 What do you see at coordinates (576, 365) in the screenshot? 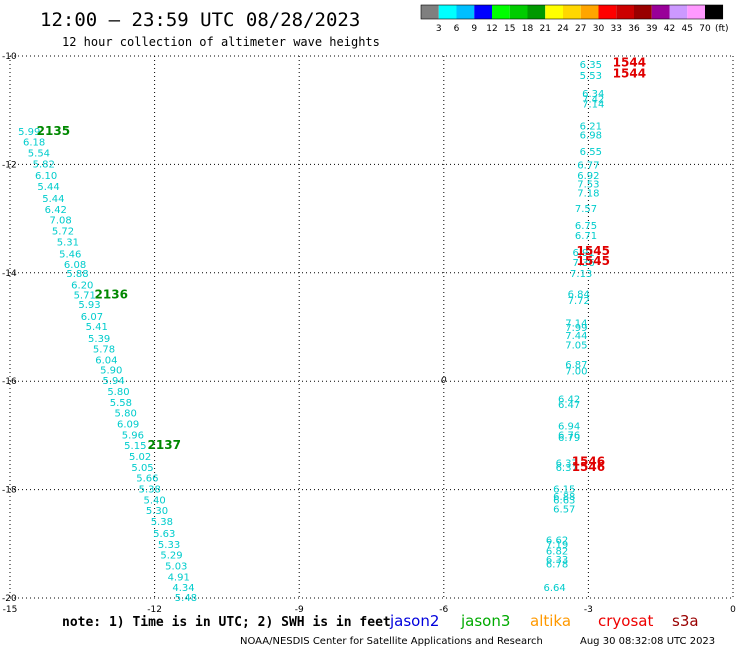
I see `swh-value-cryosat: 6.87` at bounding box center [576, 365].